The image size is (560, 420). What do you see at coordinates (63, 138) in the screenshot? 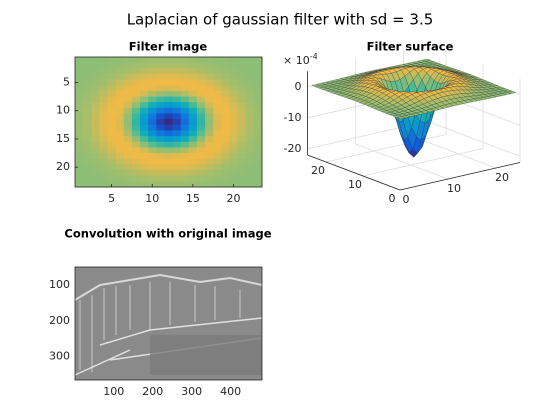
I see `y-tick-label: 15` at bounding box center [63, 138].